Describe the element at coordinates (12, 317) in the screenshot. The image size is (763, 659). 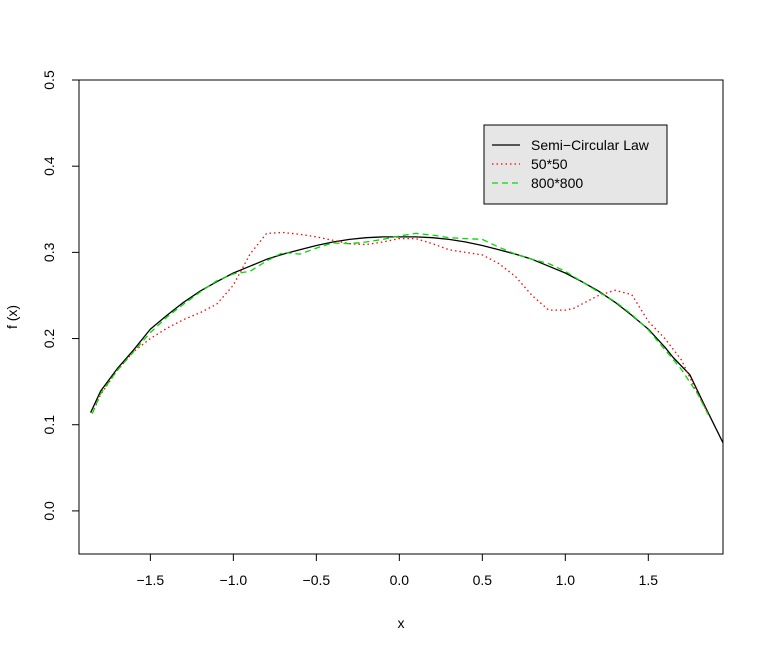
I see `y-axis-label: f (x)` at that location.